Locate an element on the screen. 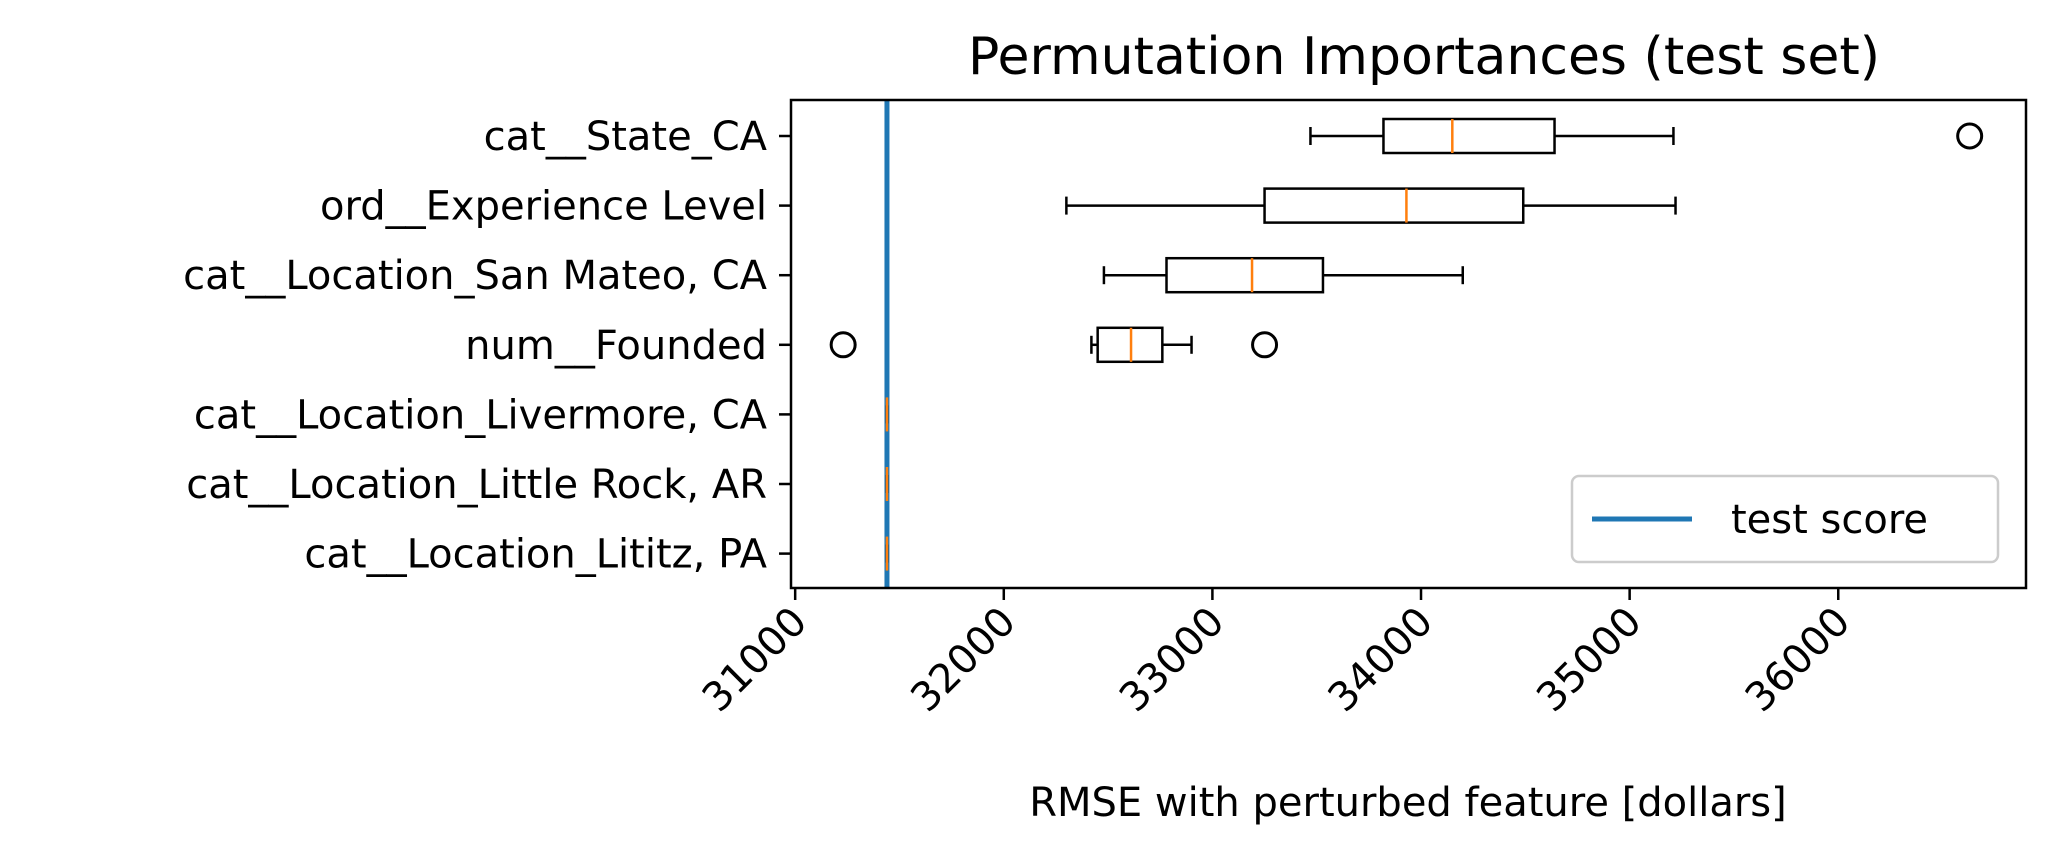 The width and height of the screenshot is (2051, 858). x-tick-label: 31000 is located at coordinates (755, 660).